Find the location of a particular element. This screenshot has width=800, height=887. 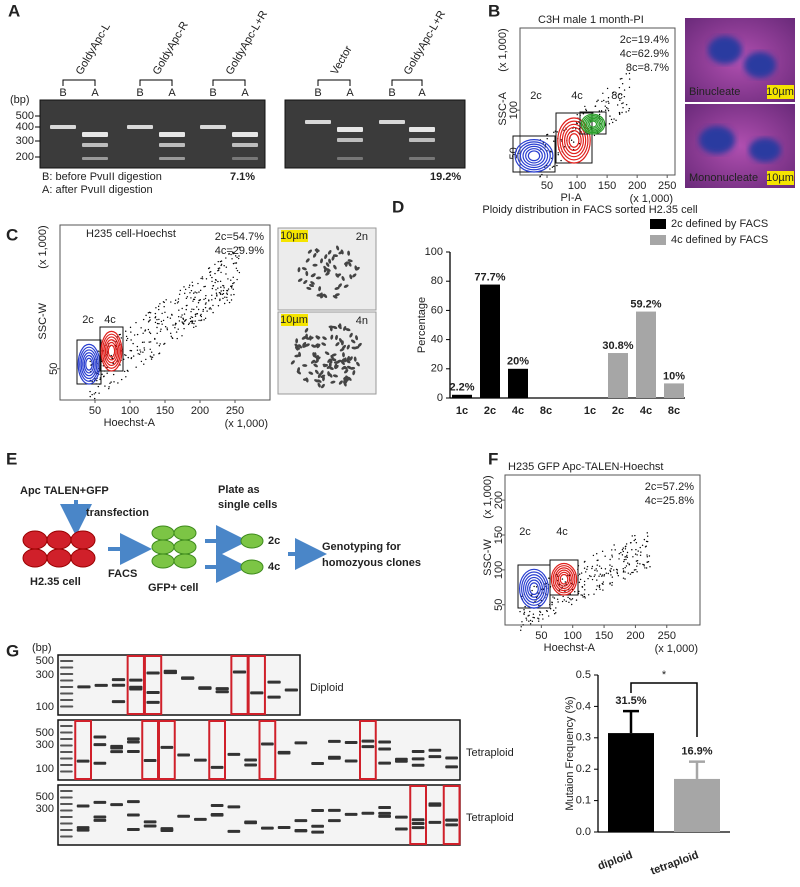

step-text: homozyous clones is located at coordinates (371, 563).